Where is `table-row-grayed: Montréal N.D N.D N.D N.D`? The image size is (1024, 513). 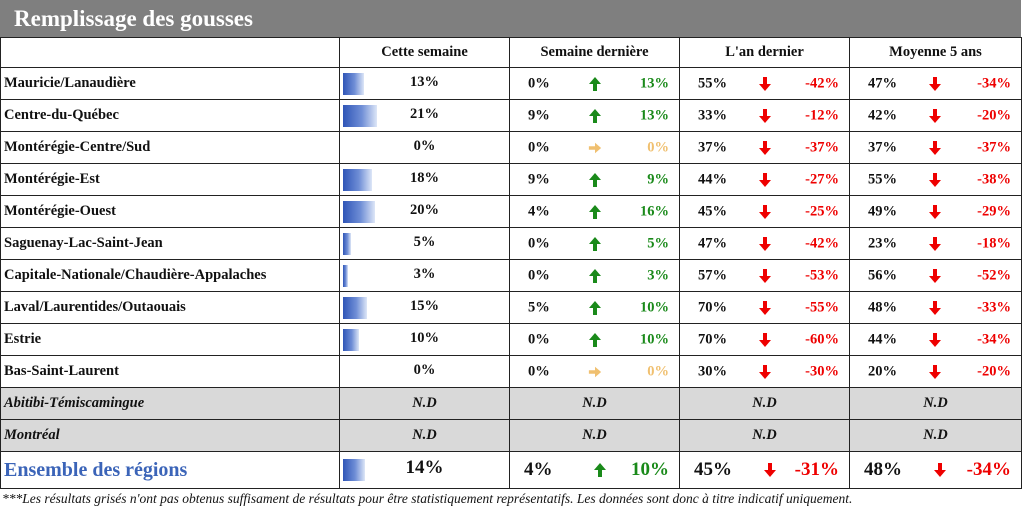 table-row-grayed: Montréal N.D N.D N.D N.D is located at coordinates (511, 435).